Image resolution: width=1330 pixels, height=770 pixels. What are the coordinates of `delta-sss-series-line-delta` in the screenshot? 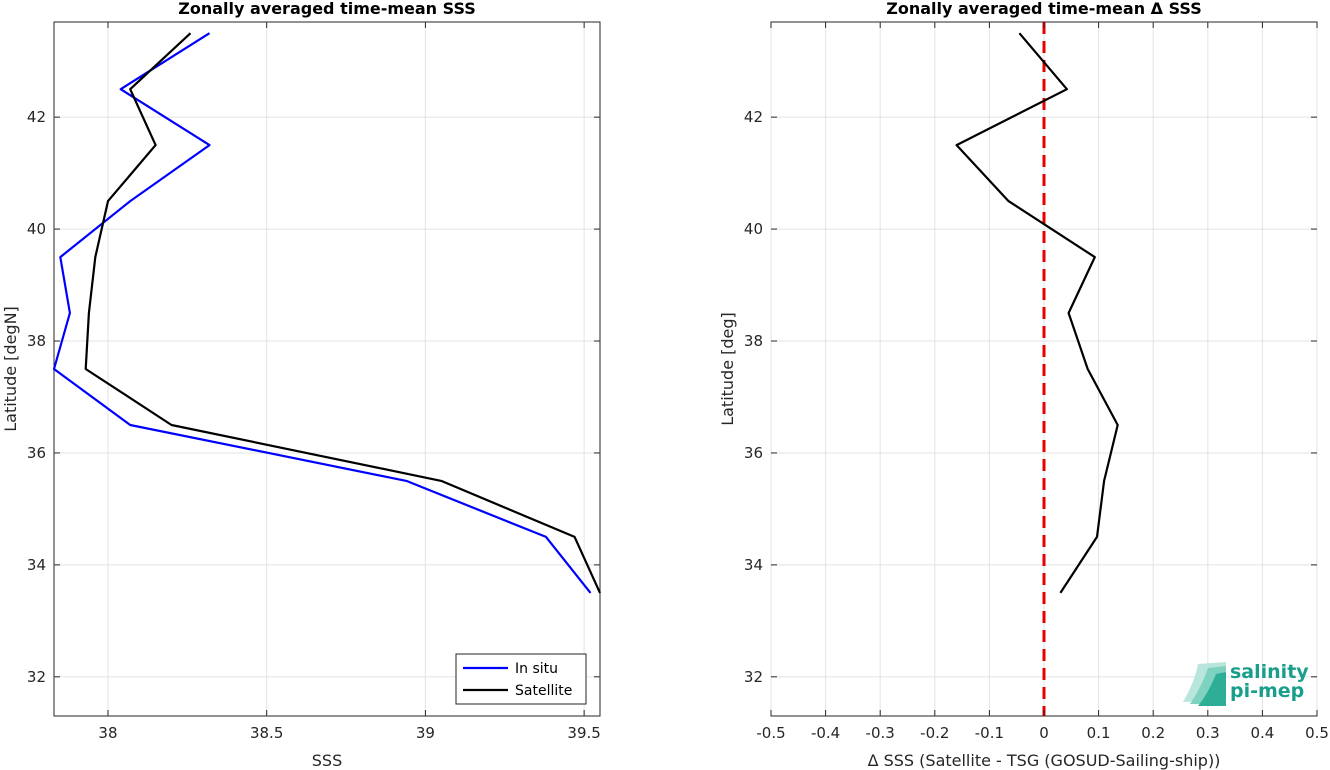 It's located at (1037, 313).